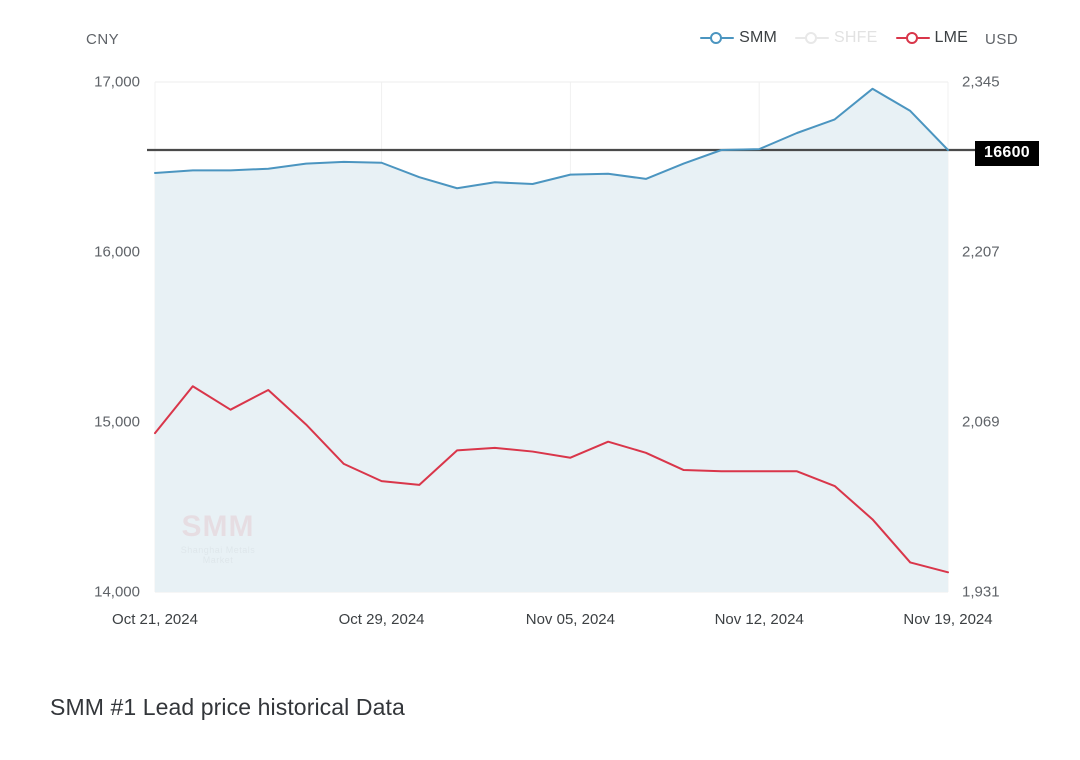 This screenshot has width=1080, height=760. Describe the element at coordinates (717, 38) in the screenshot. I see `legend-marker-smm-icon` at that location.